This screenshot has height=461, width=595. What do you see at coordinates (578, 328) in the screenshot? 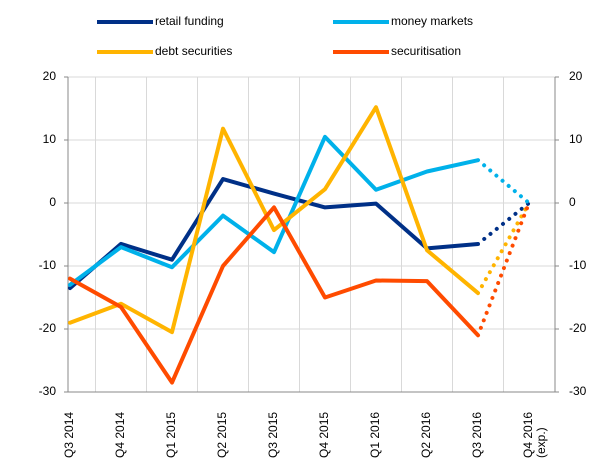
I see `y2-tick-label: -20` at bounding box center [578, 328].